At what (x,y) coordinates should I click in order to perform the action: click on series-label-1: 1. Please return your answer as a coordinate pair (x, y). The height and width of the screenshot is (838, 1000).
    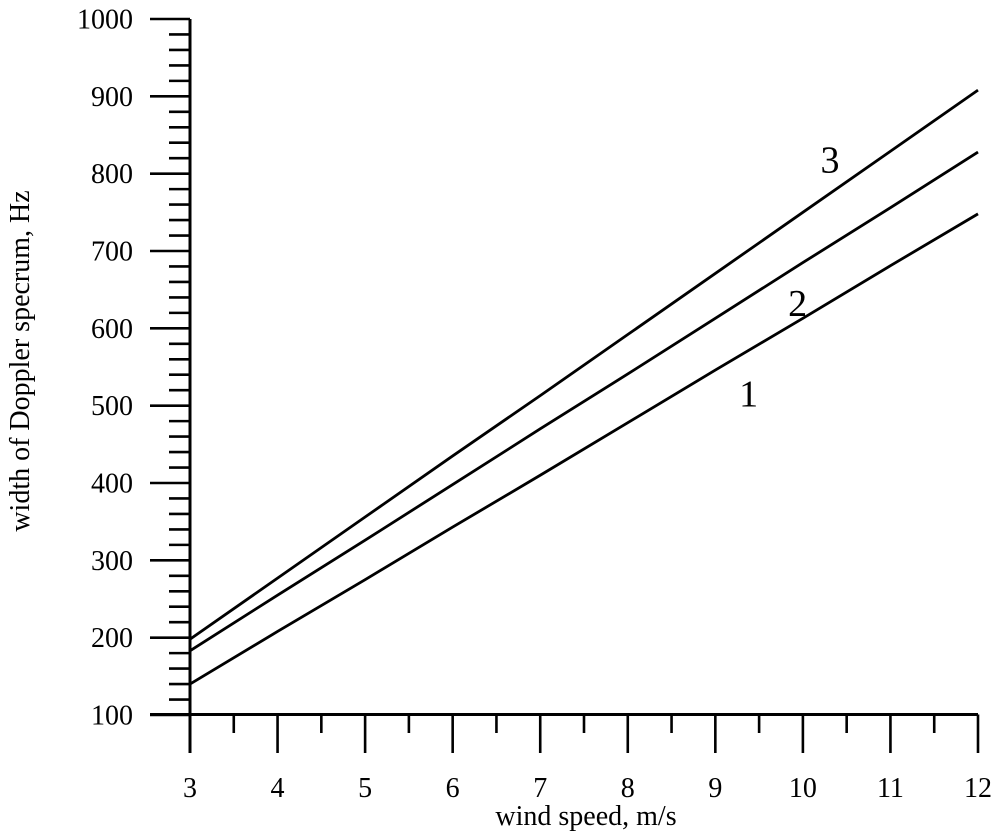
    Looking at the image, I should click on (748, 394).